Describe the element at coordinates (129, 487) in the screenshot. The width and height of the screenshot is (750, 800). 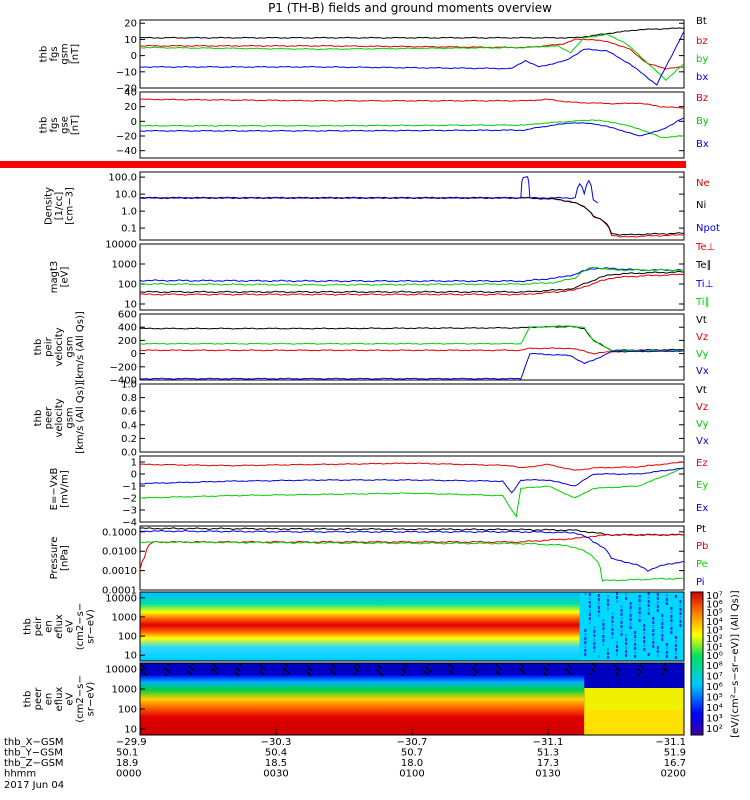
I see `panel-efield-ytick: −1` at that location.